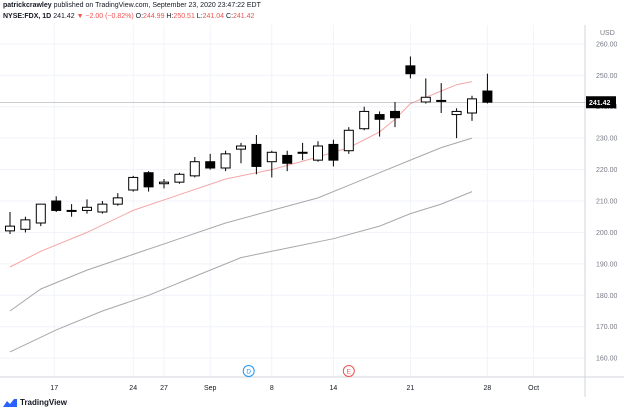 The height and width of the screenshot is (415, 624). Describe the element at coordinates (230, 16) in the screenshot. I see `close-label: C:` at that location.